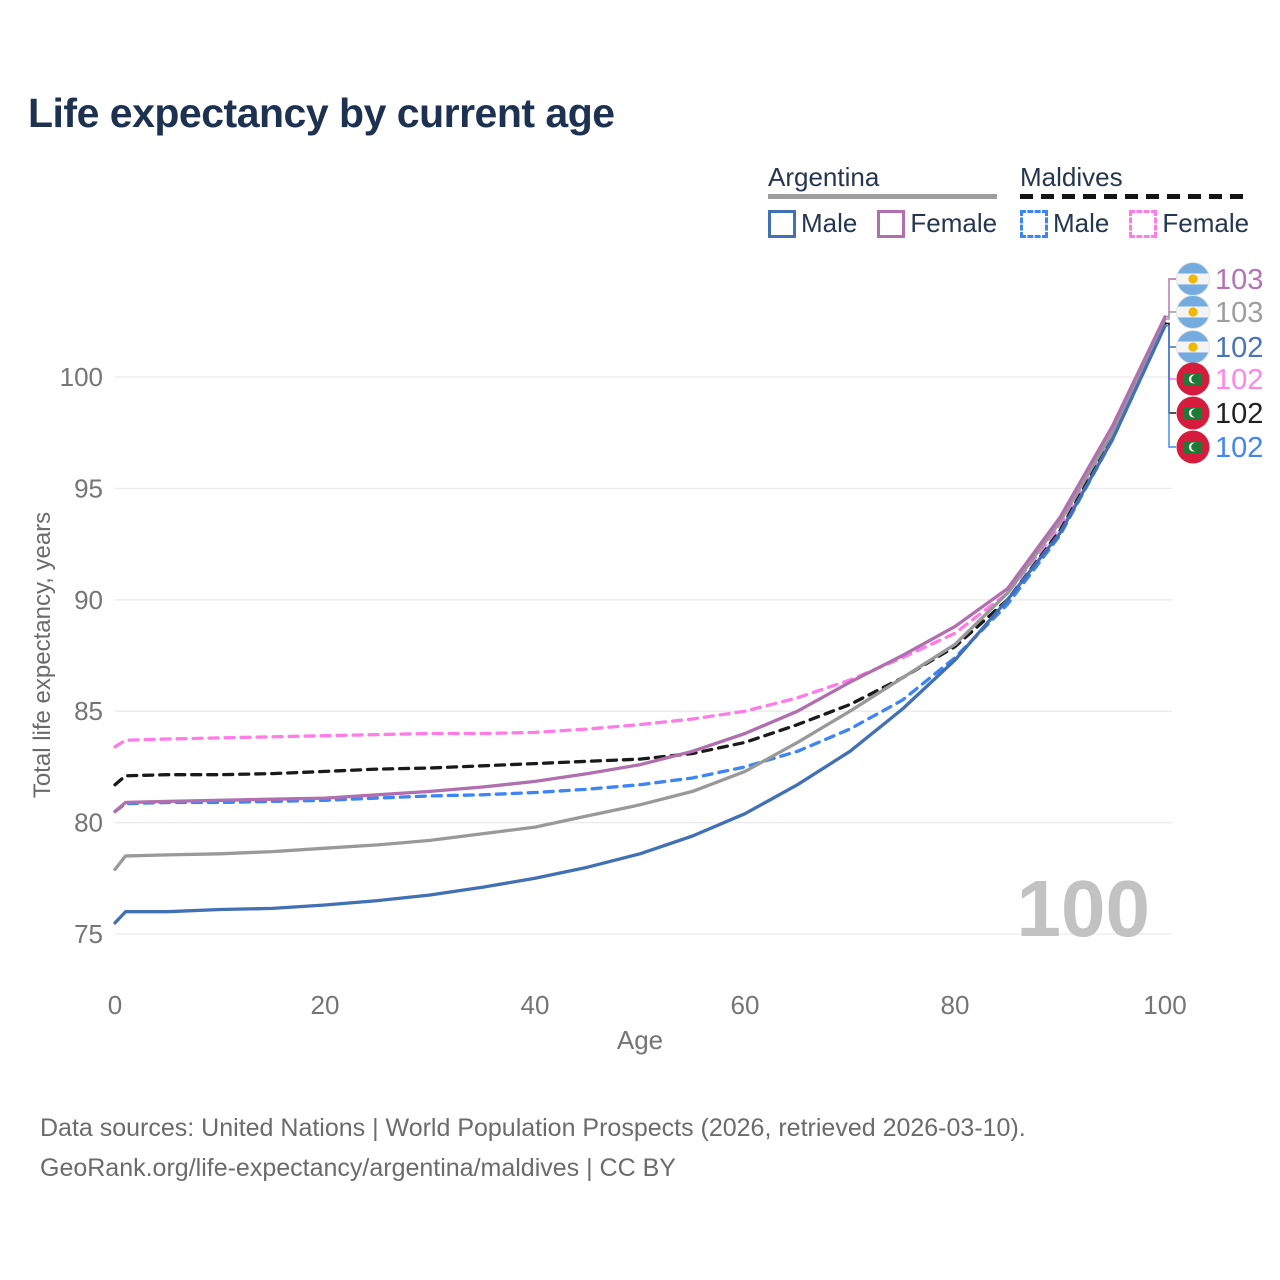  Describe the element at coordinates (88, 934) in the screenshot. I see `y-tick-75: 75` at that location.